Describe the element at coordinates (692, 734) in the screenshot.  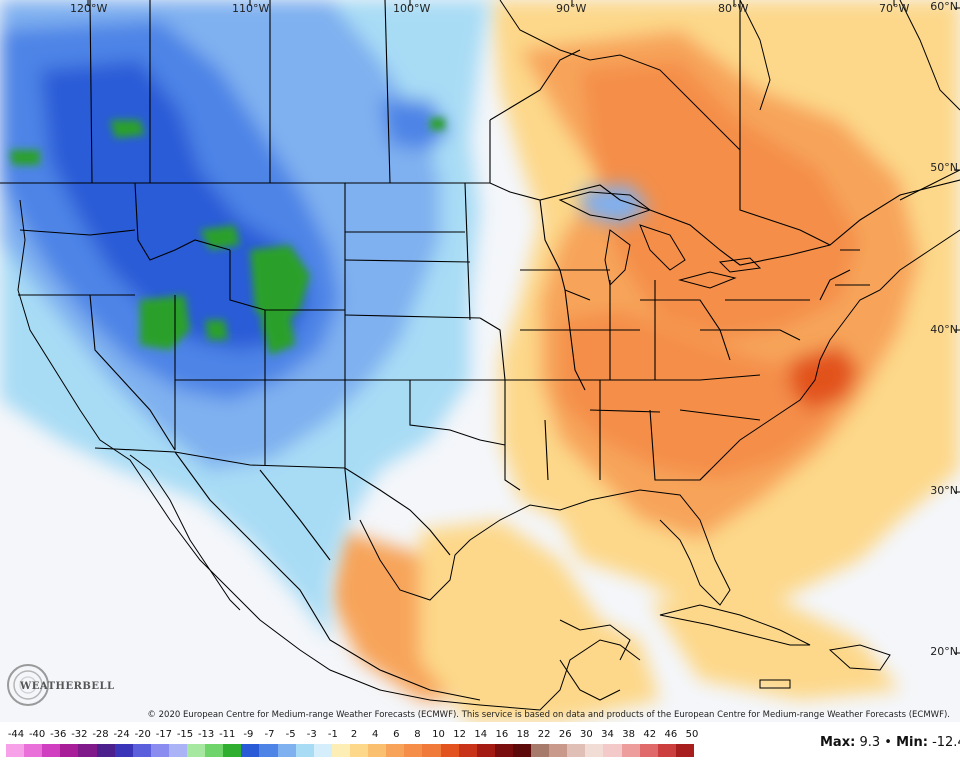
I see `legend-tick-label: 50` at that location.